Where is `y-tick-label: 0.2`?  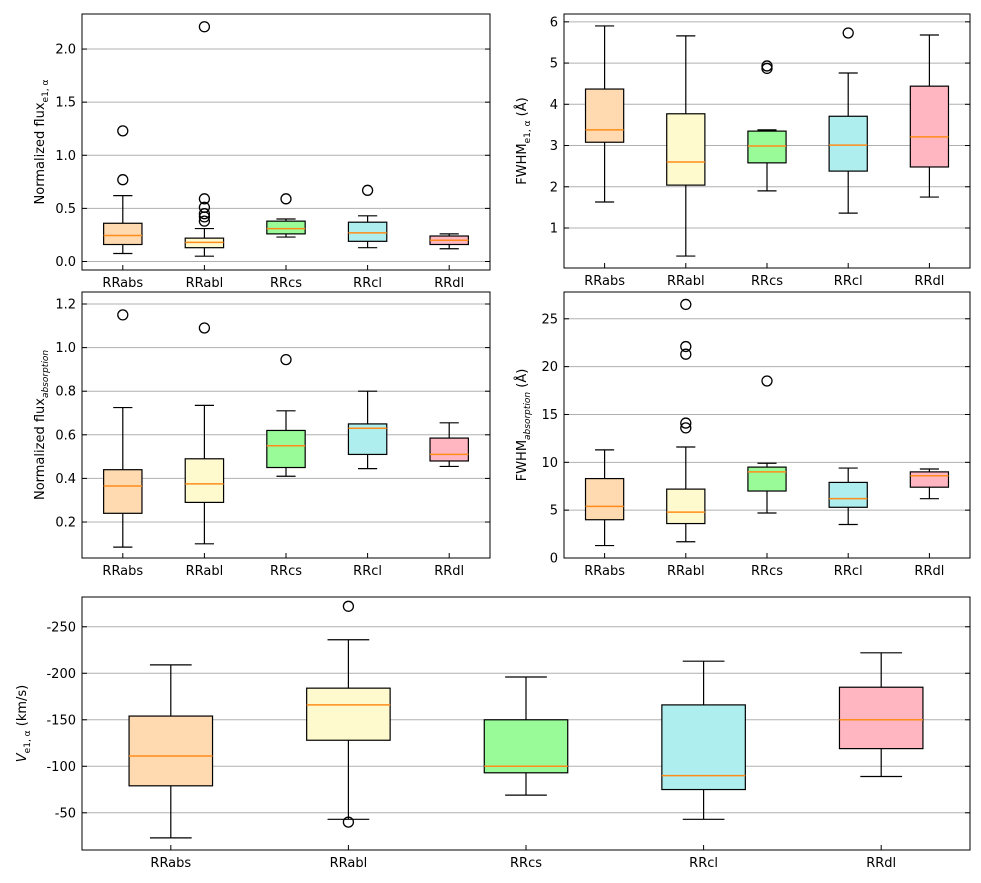
y-tick-label: 0.2 is located at coordinates (65, 523).